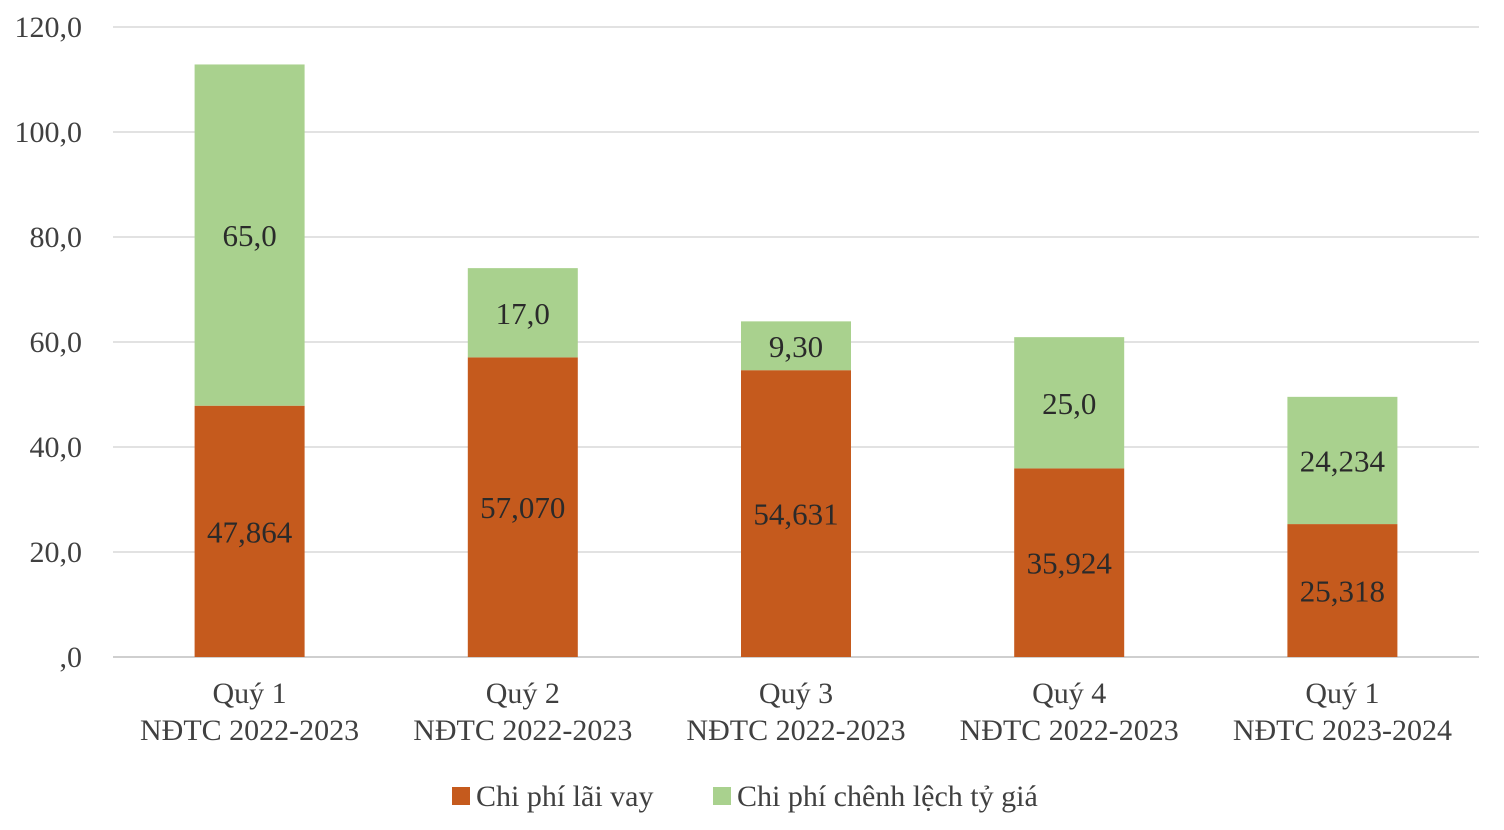  What do you see at coordinates (1342, 730) in the screenshot?
I see `x-category-label: NĐTC 2023-2024` at bounding box center [1342, 730].